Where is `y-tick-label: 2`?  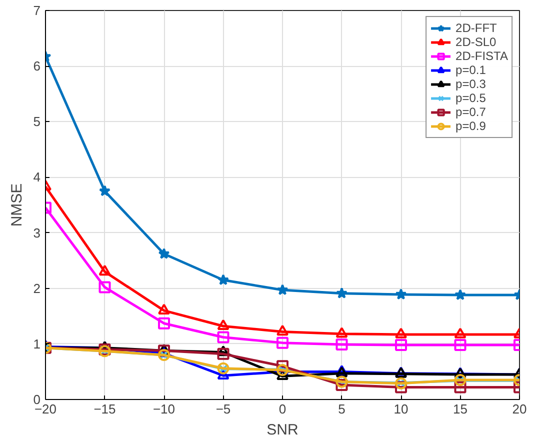 y-tick-label: 2 is located at coordinates (37, 288).